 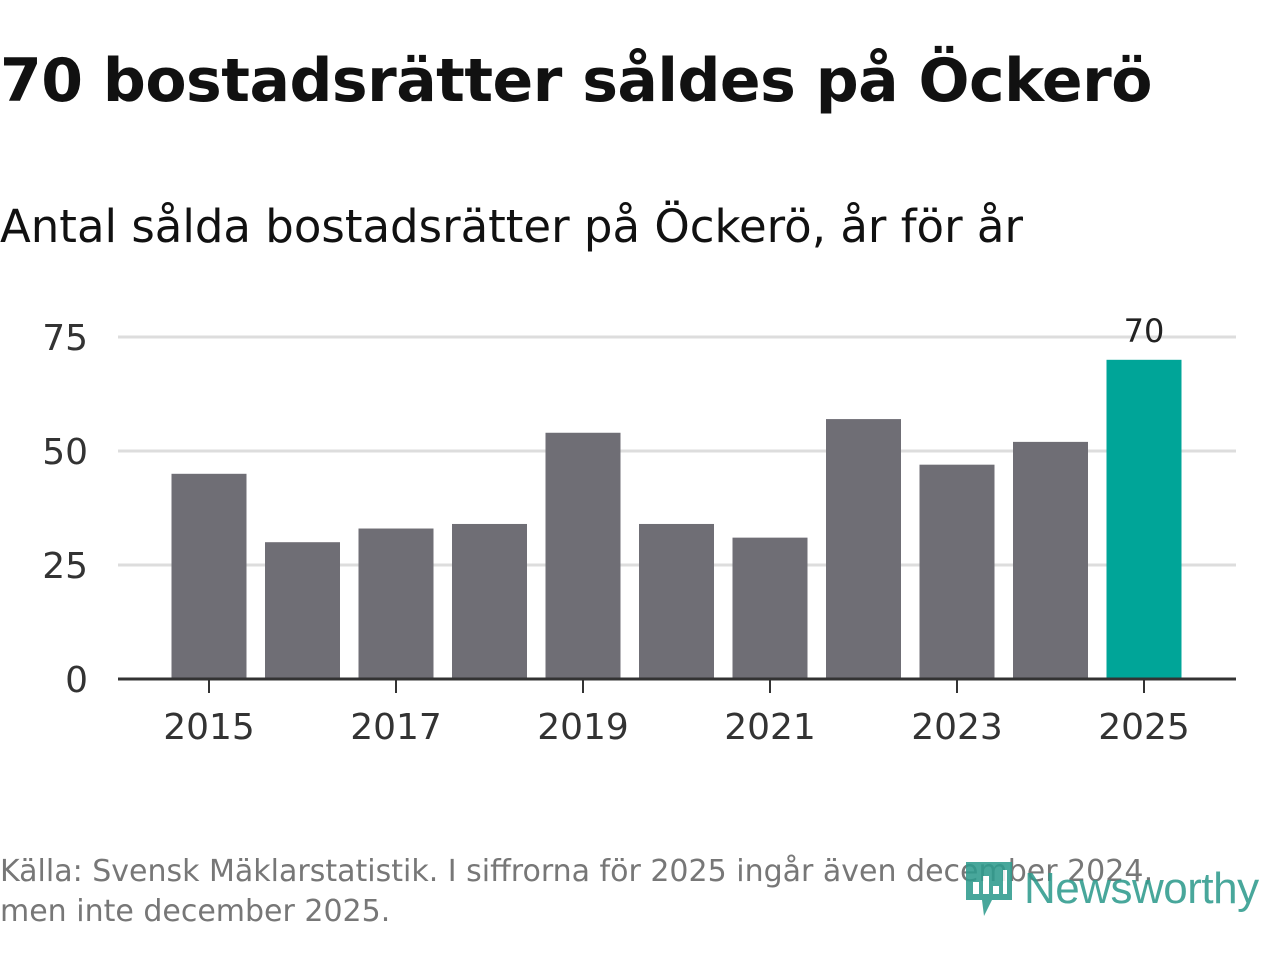 What do you see at coordinates (396, 603) in the screenshot?
I see `bar-2017` at bounding box center [396, 603].